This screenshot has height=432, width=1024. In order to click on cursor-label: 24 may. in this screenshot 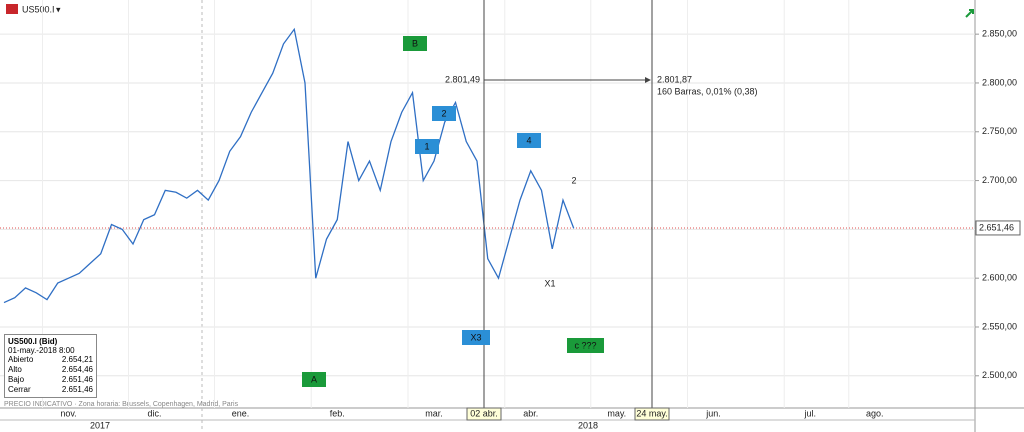, I will do `click(651, 413)`.